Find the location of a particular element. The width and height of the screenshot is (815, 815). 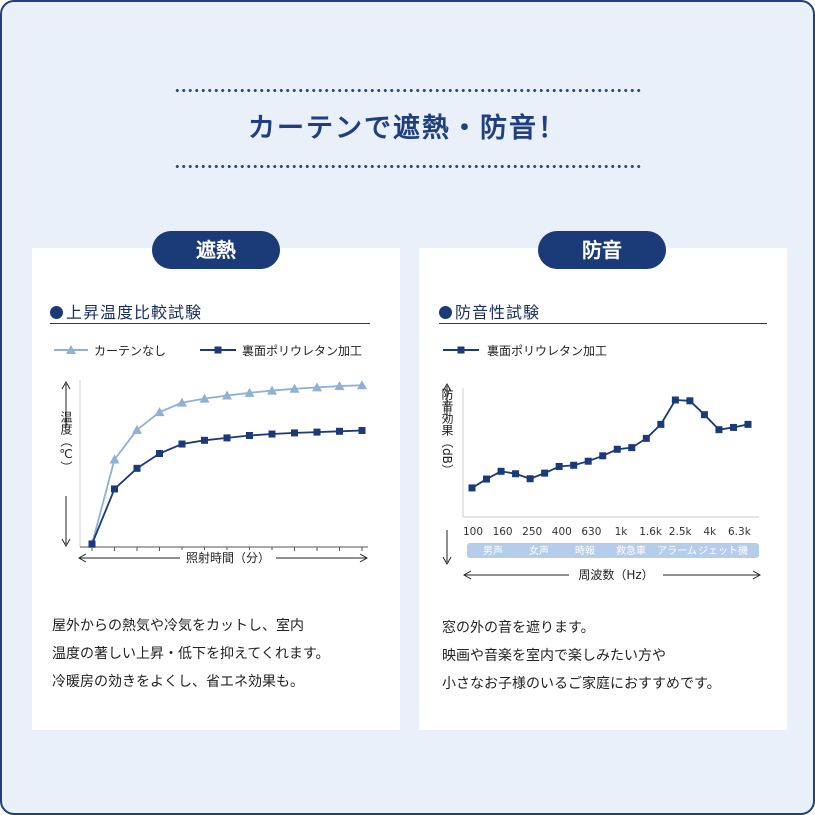

heat-description-line: 屋外からの熱気や冷気をカットし、室内 is located at coordinates (178, 626).